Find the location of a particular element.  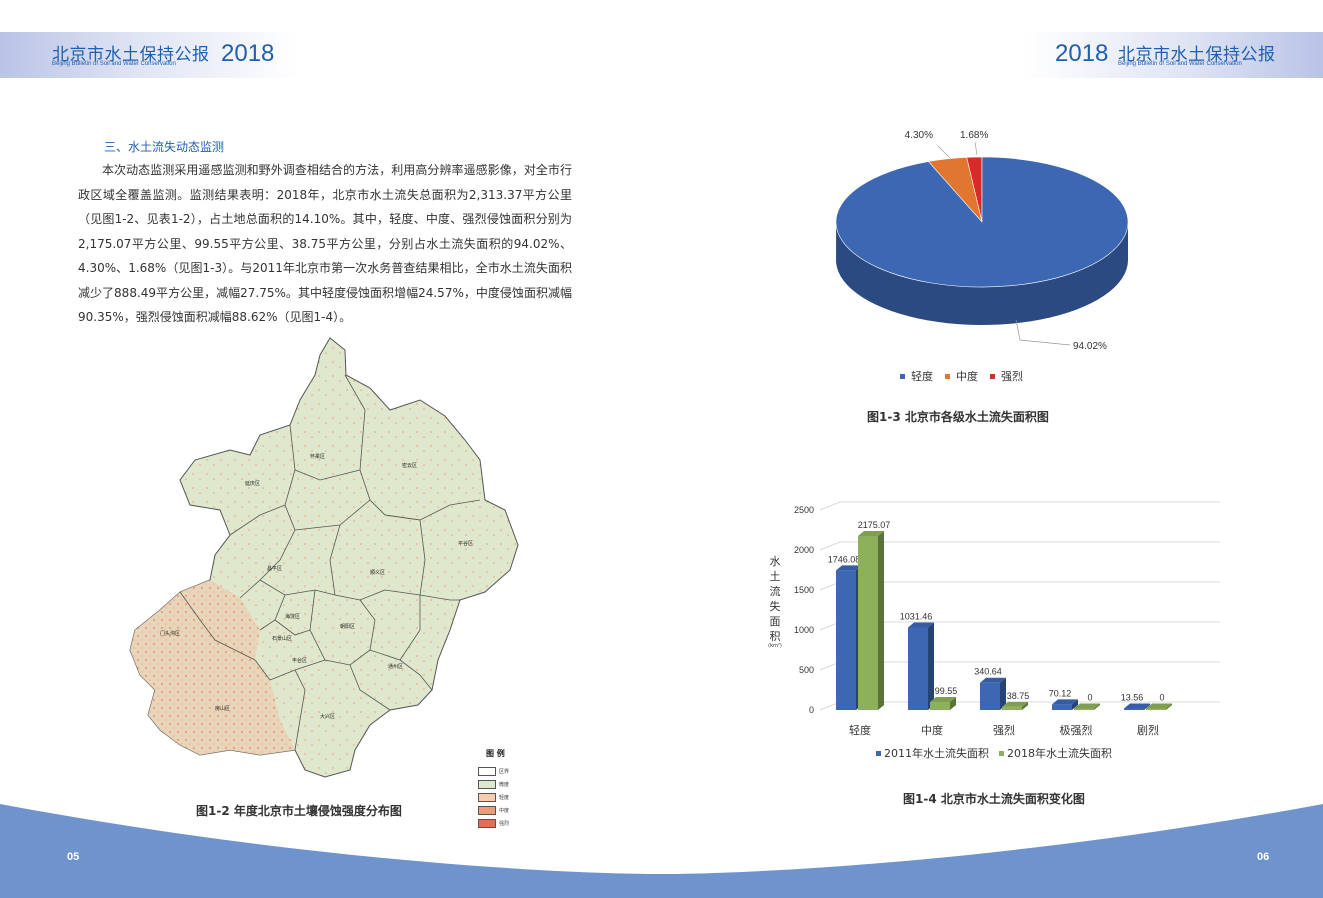

bar-value-label: 2175.07 is located at coordinates (874, 525).